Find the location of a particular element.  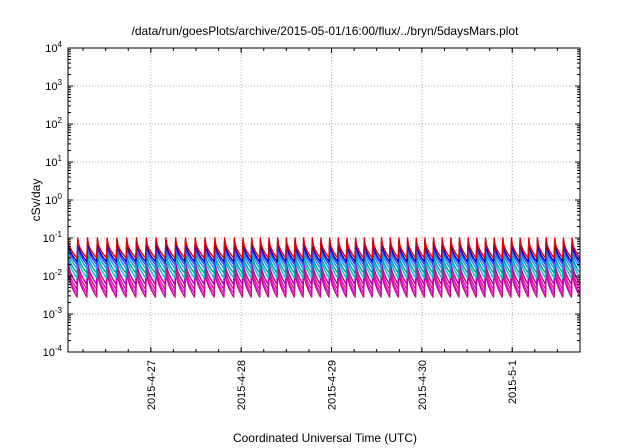

x-tick-label: 2015-4-29 is located at coordinates (333, 385).